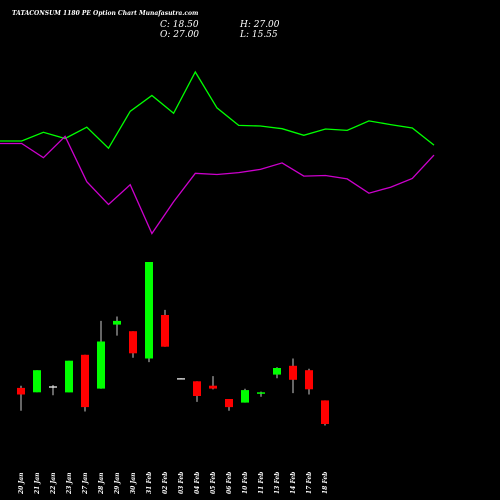 This screenshot has width=500, height=500. Describe the element at coordinates (258, 35) in the screenshot. I see `low-value: L: 15.55` at that location.